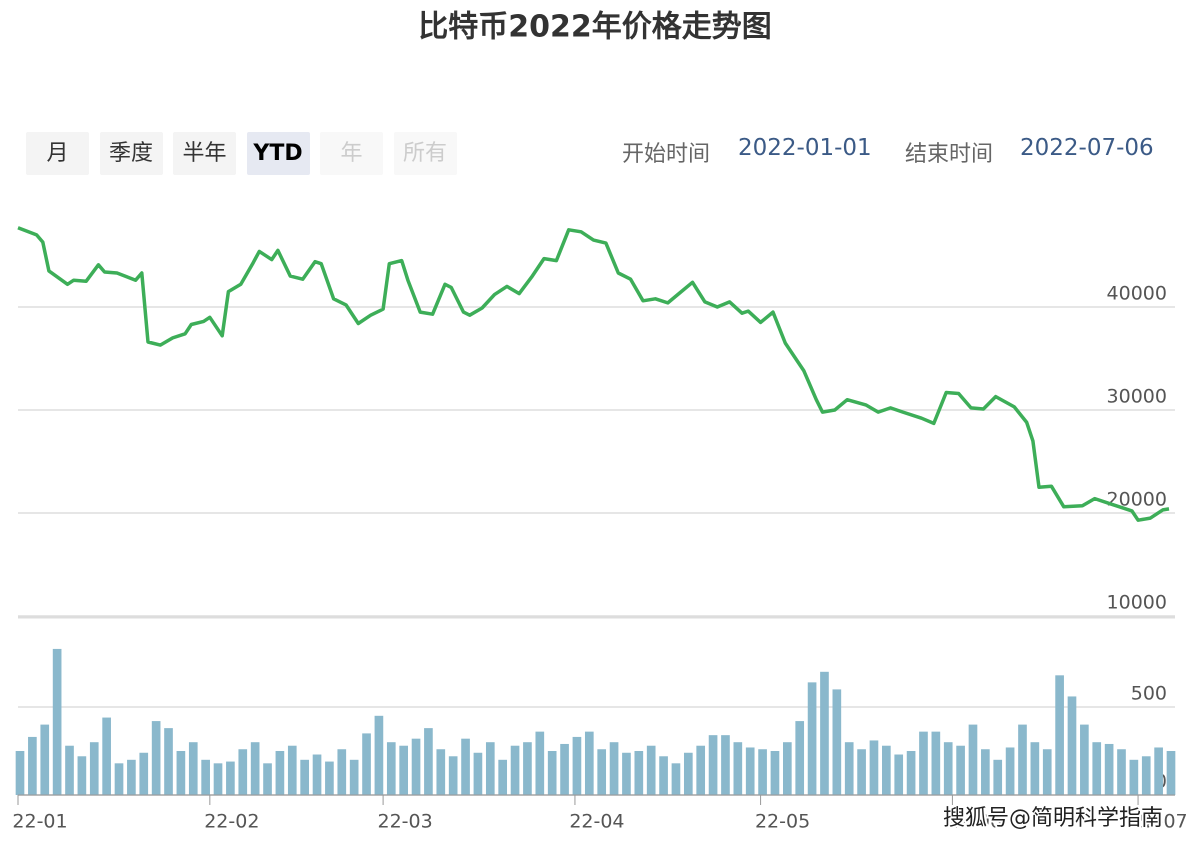  Describe the element at coordinates (1137, 294) in the screenshot. I see `y-tick-label: 40000` at that location.